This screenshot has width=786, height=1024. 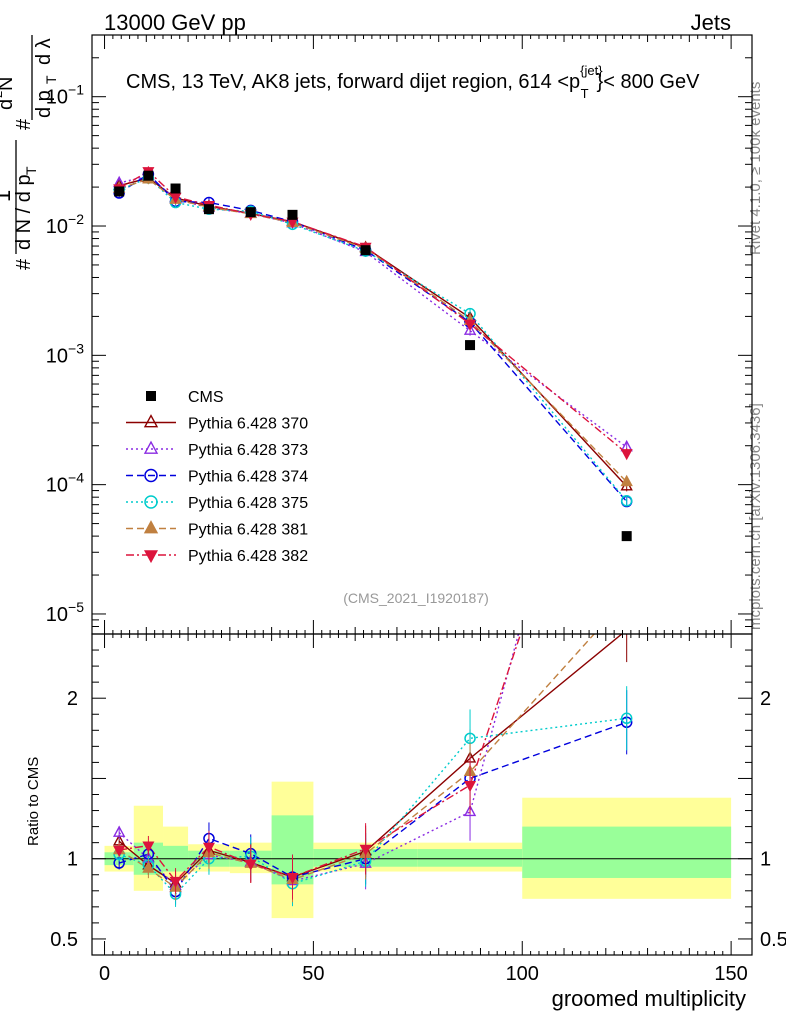 What do you see at coordinates (29, 152) in the screenshot?
I see `main-y-axis-label: # d N / d p T 1 # d p T d λ d 2 N` at bounding box center [29, 152].